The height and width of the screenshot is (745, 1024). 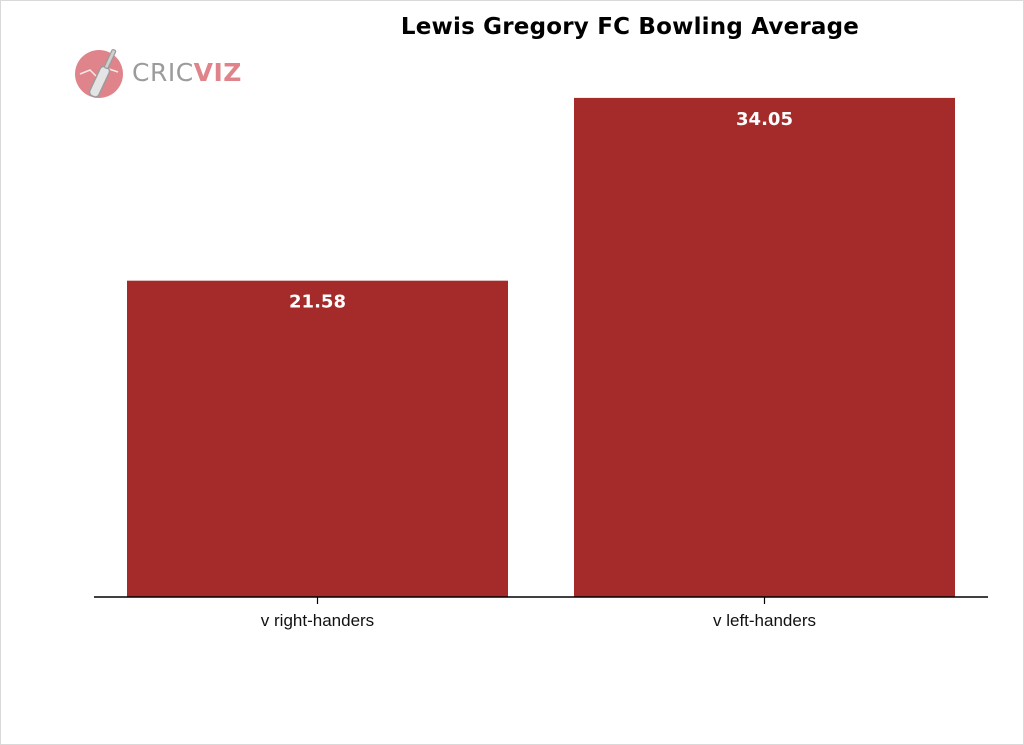 What do you see at coordinates (317, 620) in the screenshot?
I see `x-tick-label-1: v right-handers` at bounding box center [317, 620].